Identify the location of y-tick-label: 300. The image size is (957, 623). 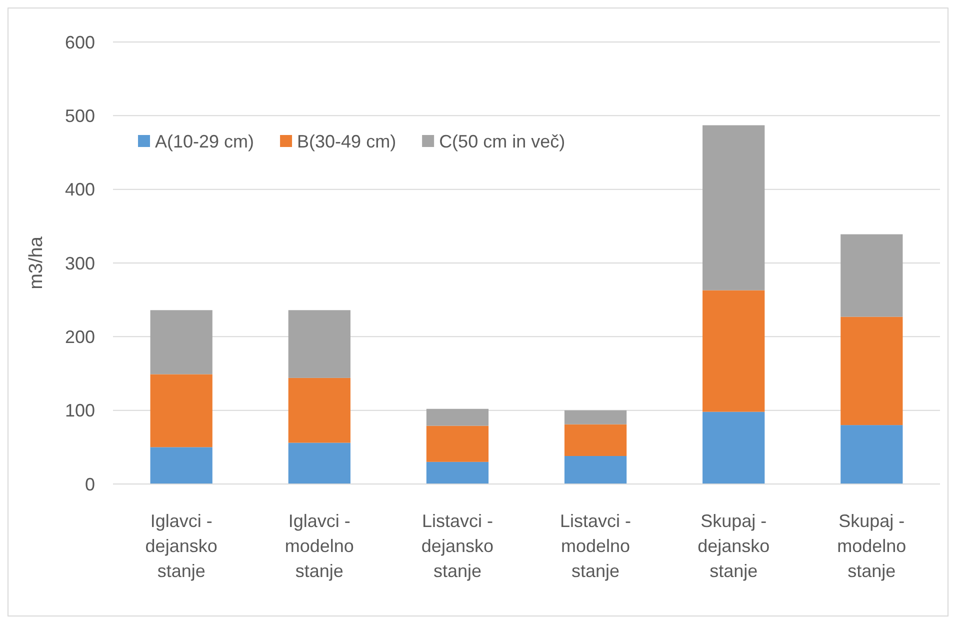
(79, 263).